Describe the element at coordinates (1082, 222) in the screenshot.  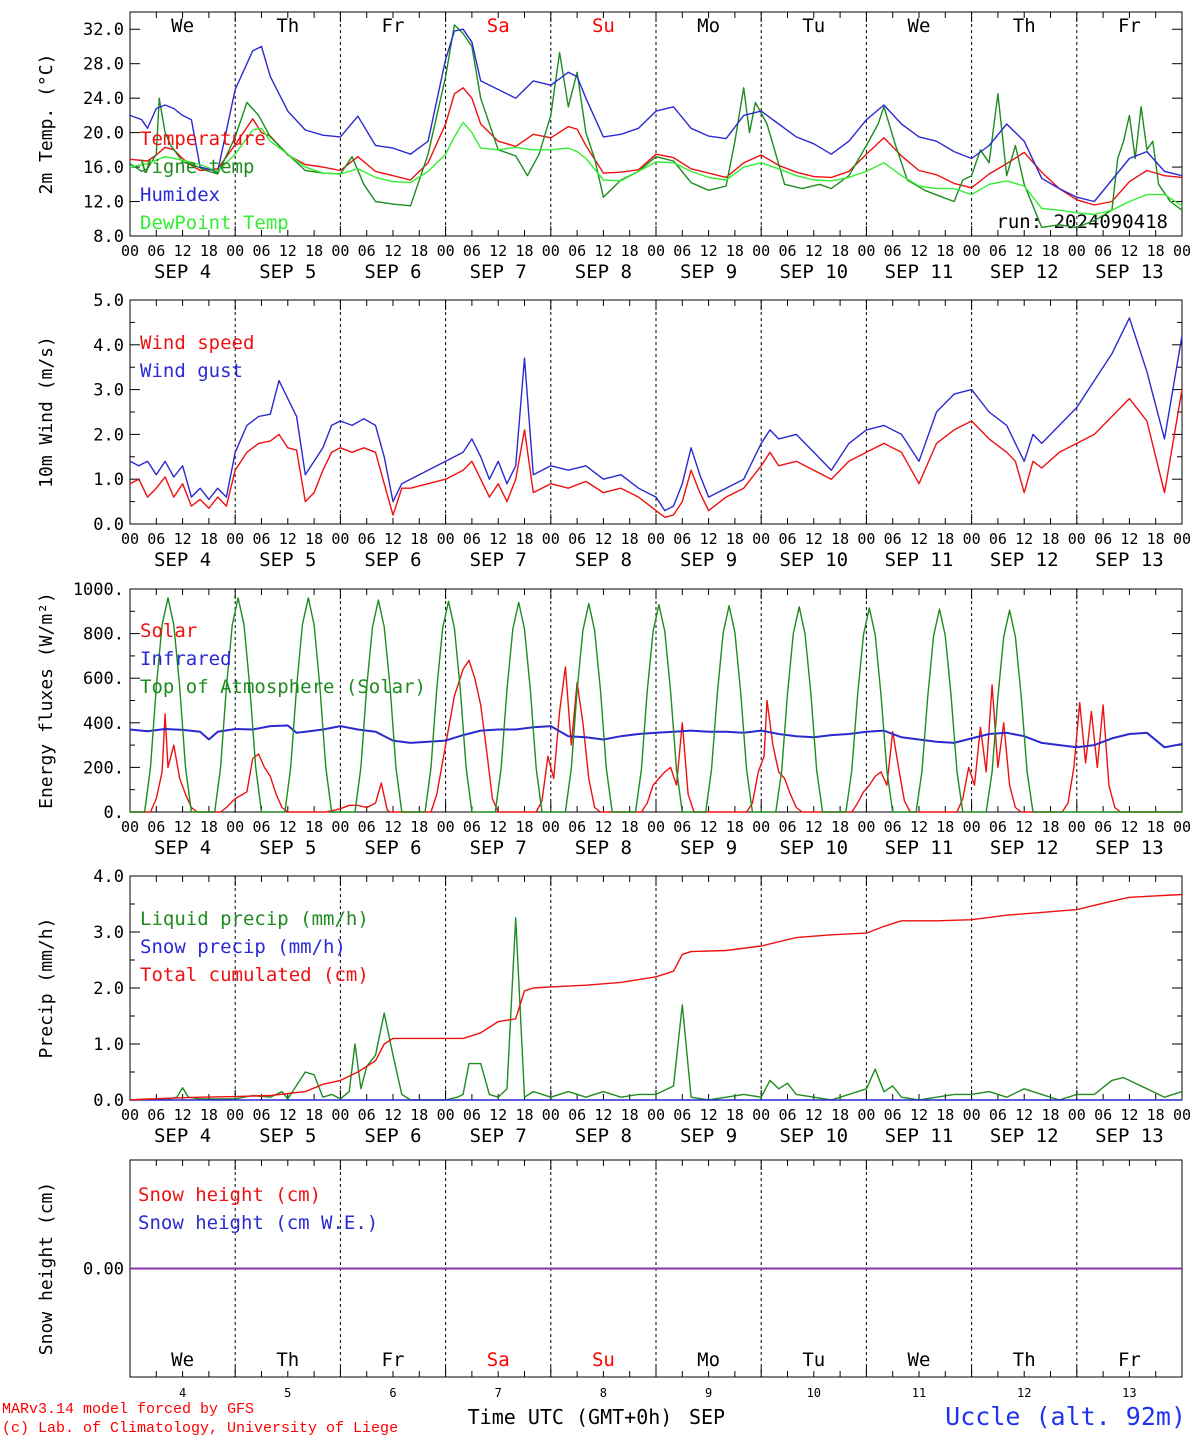
I see `run-label: run: 2024090418` at that location.